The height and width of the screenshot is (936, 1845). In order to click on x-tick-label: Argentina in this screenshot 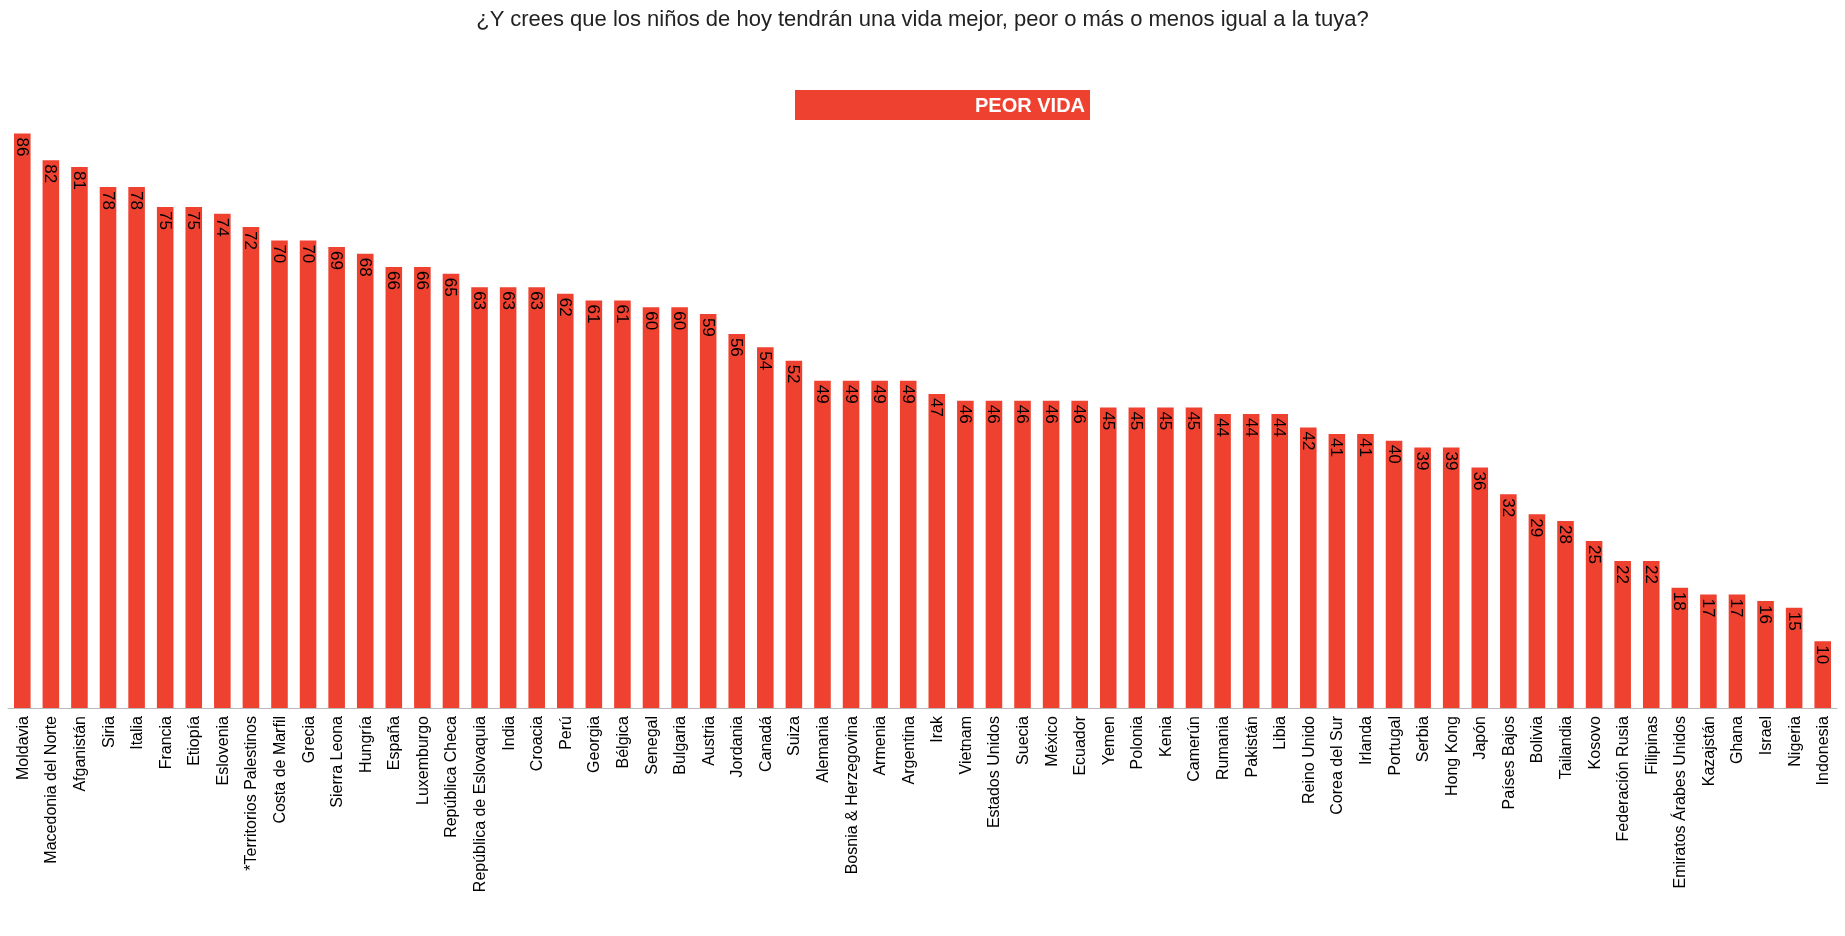, I will do `click(908, 750)`.